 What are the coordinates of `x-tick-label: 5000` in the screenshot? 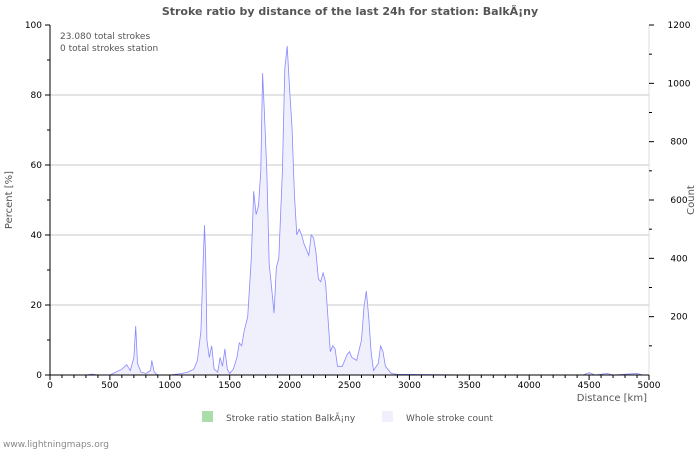 It's located at (649, 386).